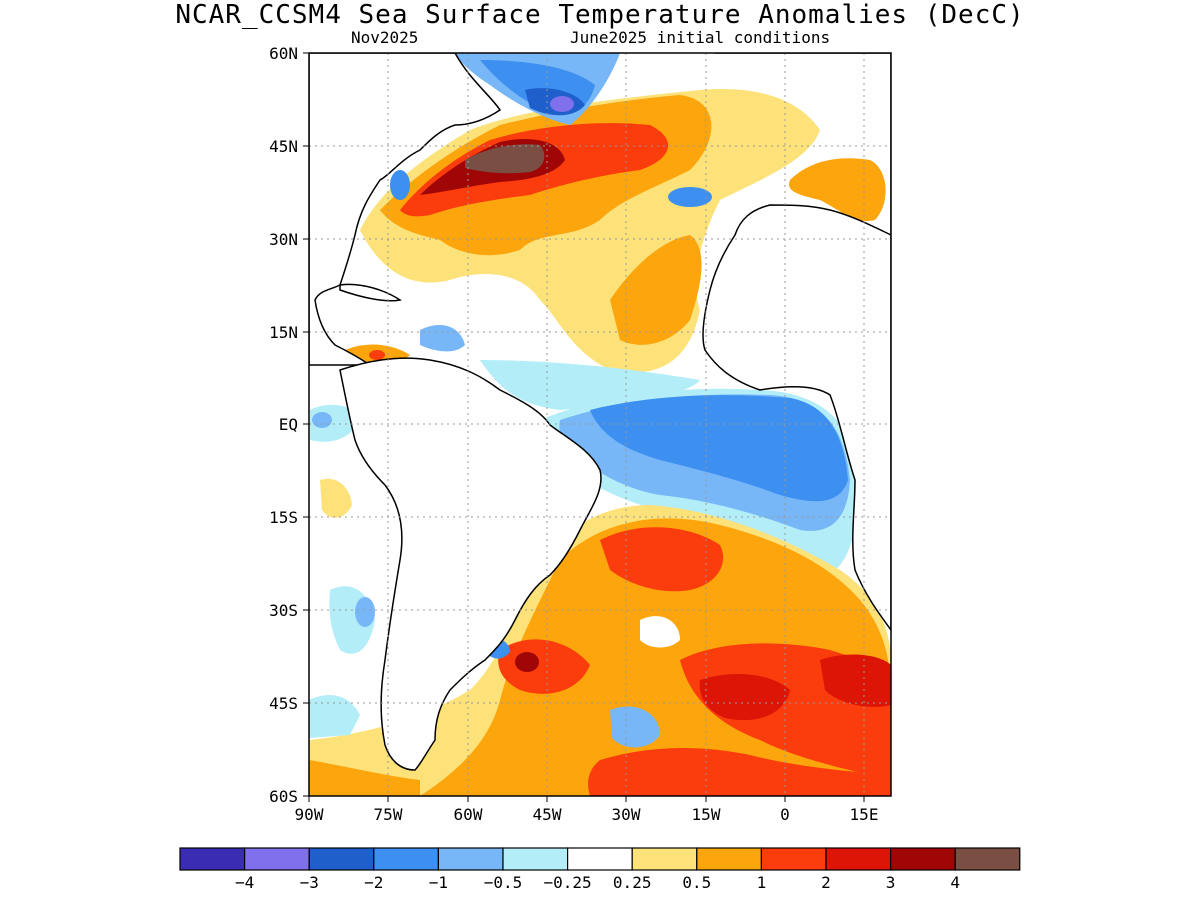  What do you see at coordinates (826, 882) in the screenshot?
I see `color-bar-label: 2` at bounding box center [826, 882].